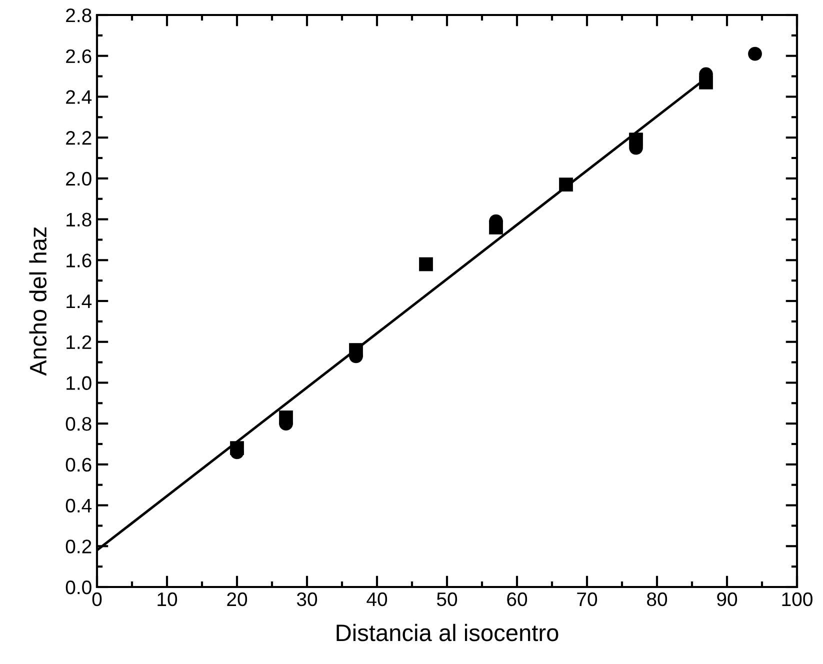 This screenshot has height=664, width=823. What do you see at coordinates (79, 505) in the screenshot?
I see `y-tick-label: 0.4` at bounding box center [79, 505].